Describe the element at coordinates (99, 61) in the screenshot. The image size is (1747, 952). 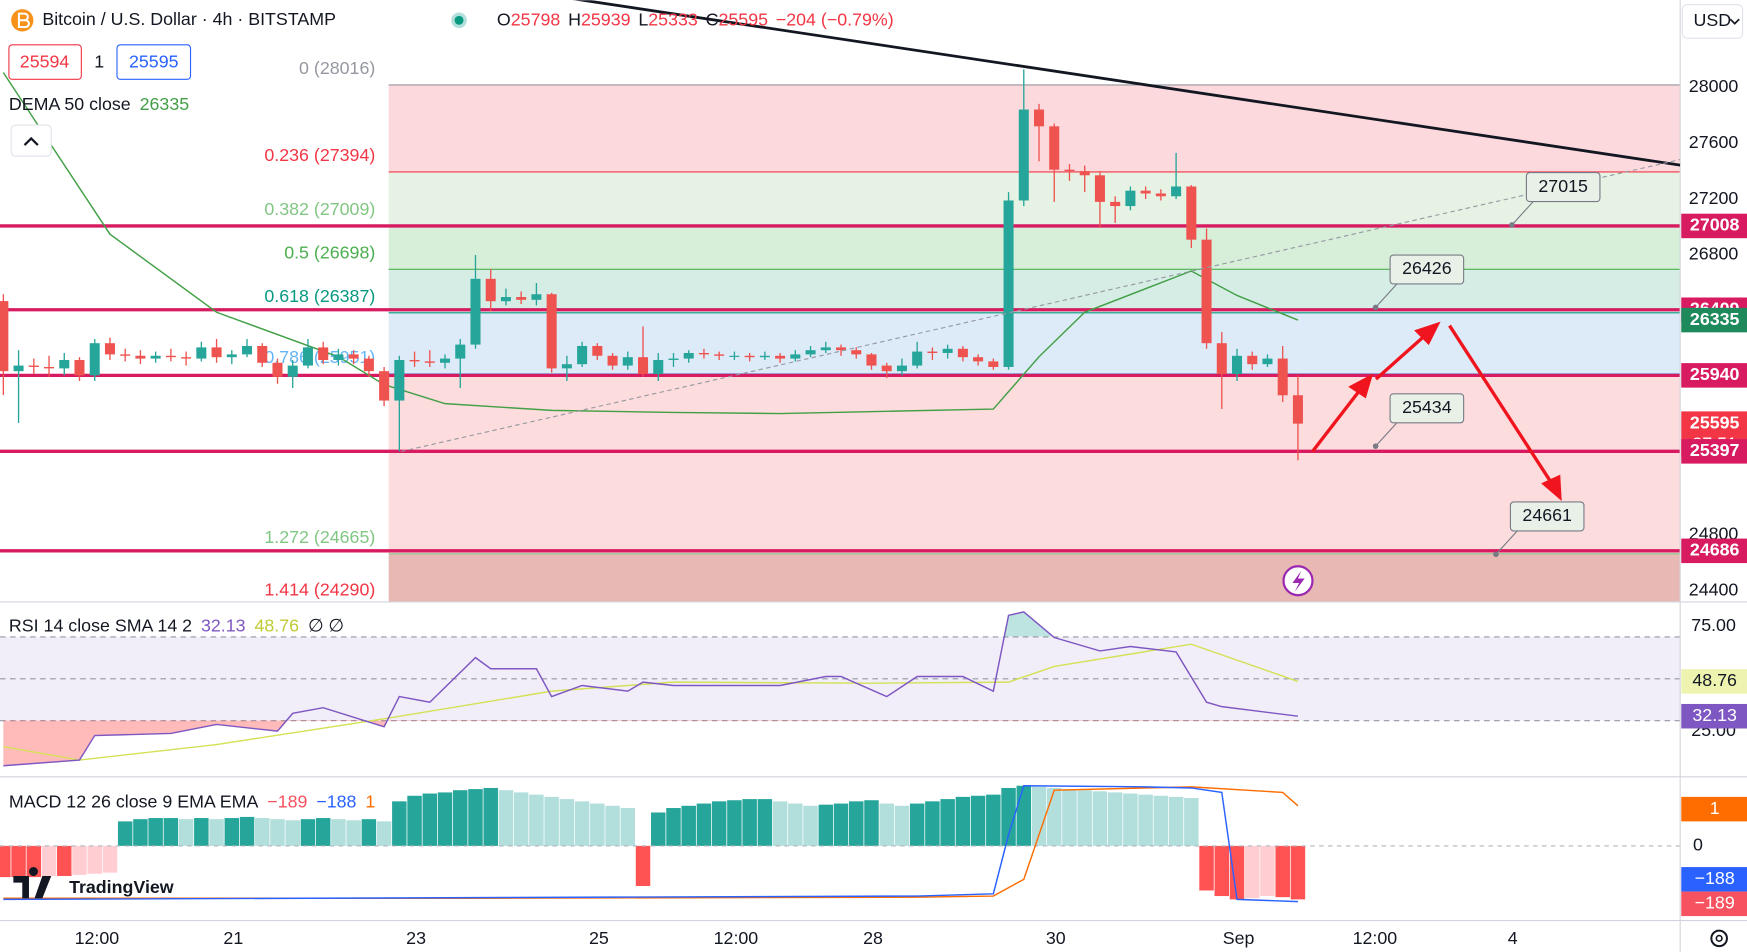
I see `spread: 1` at that location.